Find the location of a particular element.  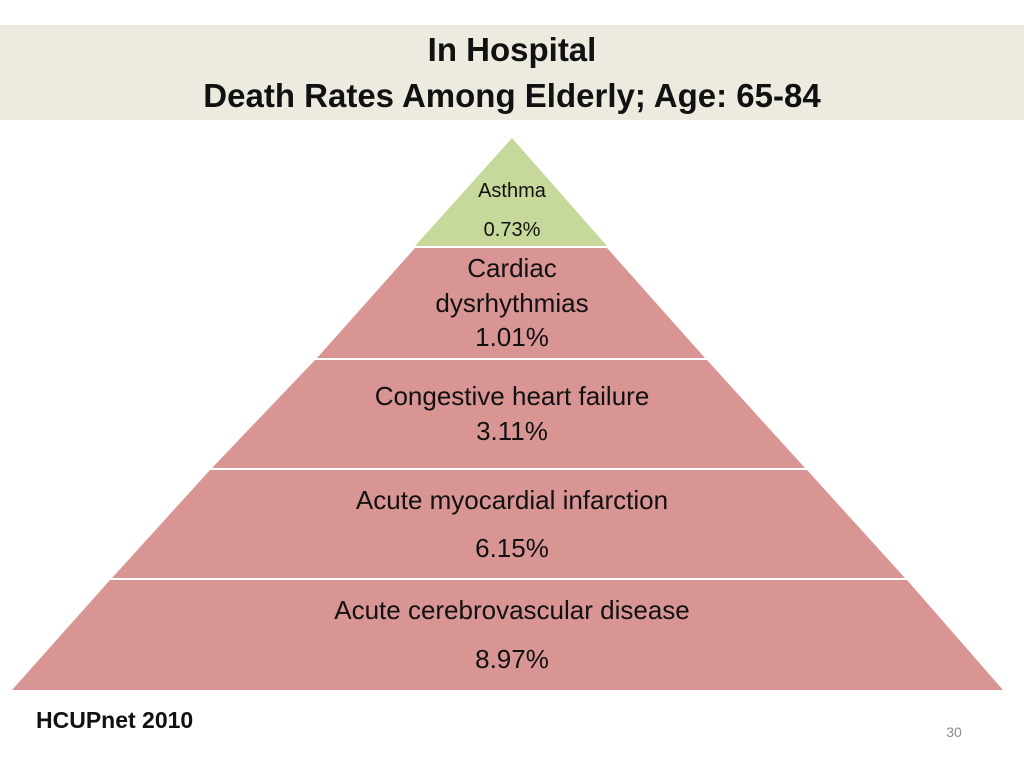

asthma-value: 0.73% is located at coordinates (512, 230).